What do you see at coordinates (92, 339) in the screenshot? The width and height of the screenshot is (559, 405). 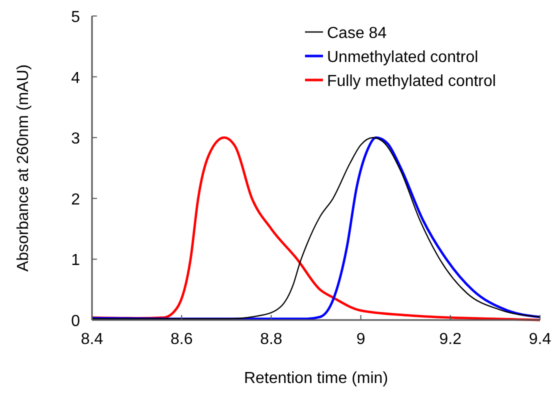 I see `x-tick-label: 8.4` at bounding box center [92, 339].